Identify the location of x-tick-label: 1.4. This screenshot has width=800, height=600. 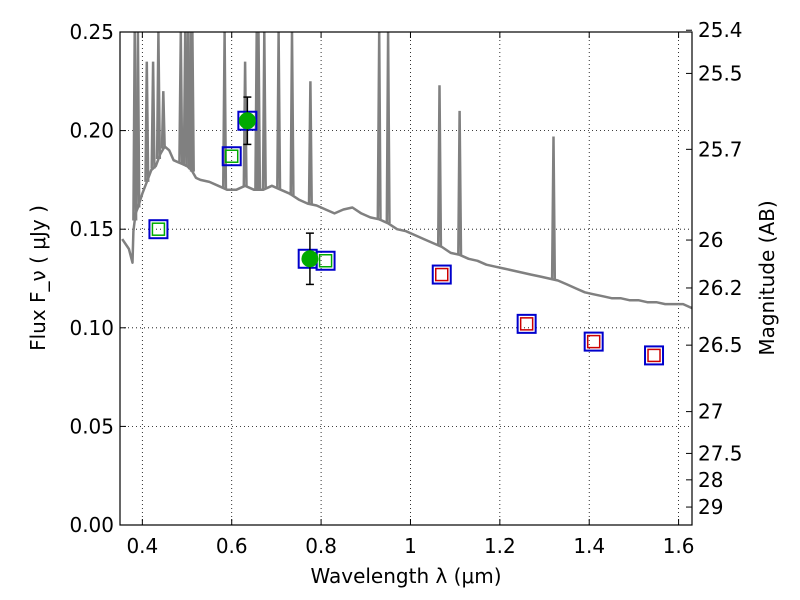
(589, 546).